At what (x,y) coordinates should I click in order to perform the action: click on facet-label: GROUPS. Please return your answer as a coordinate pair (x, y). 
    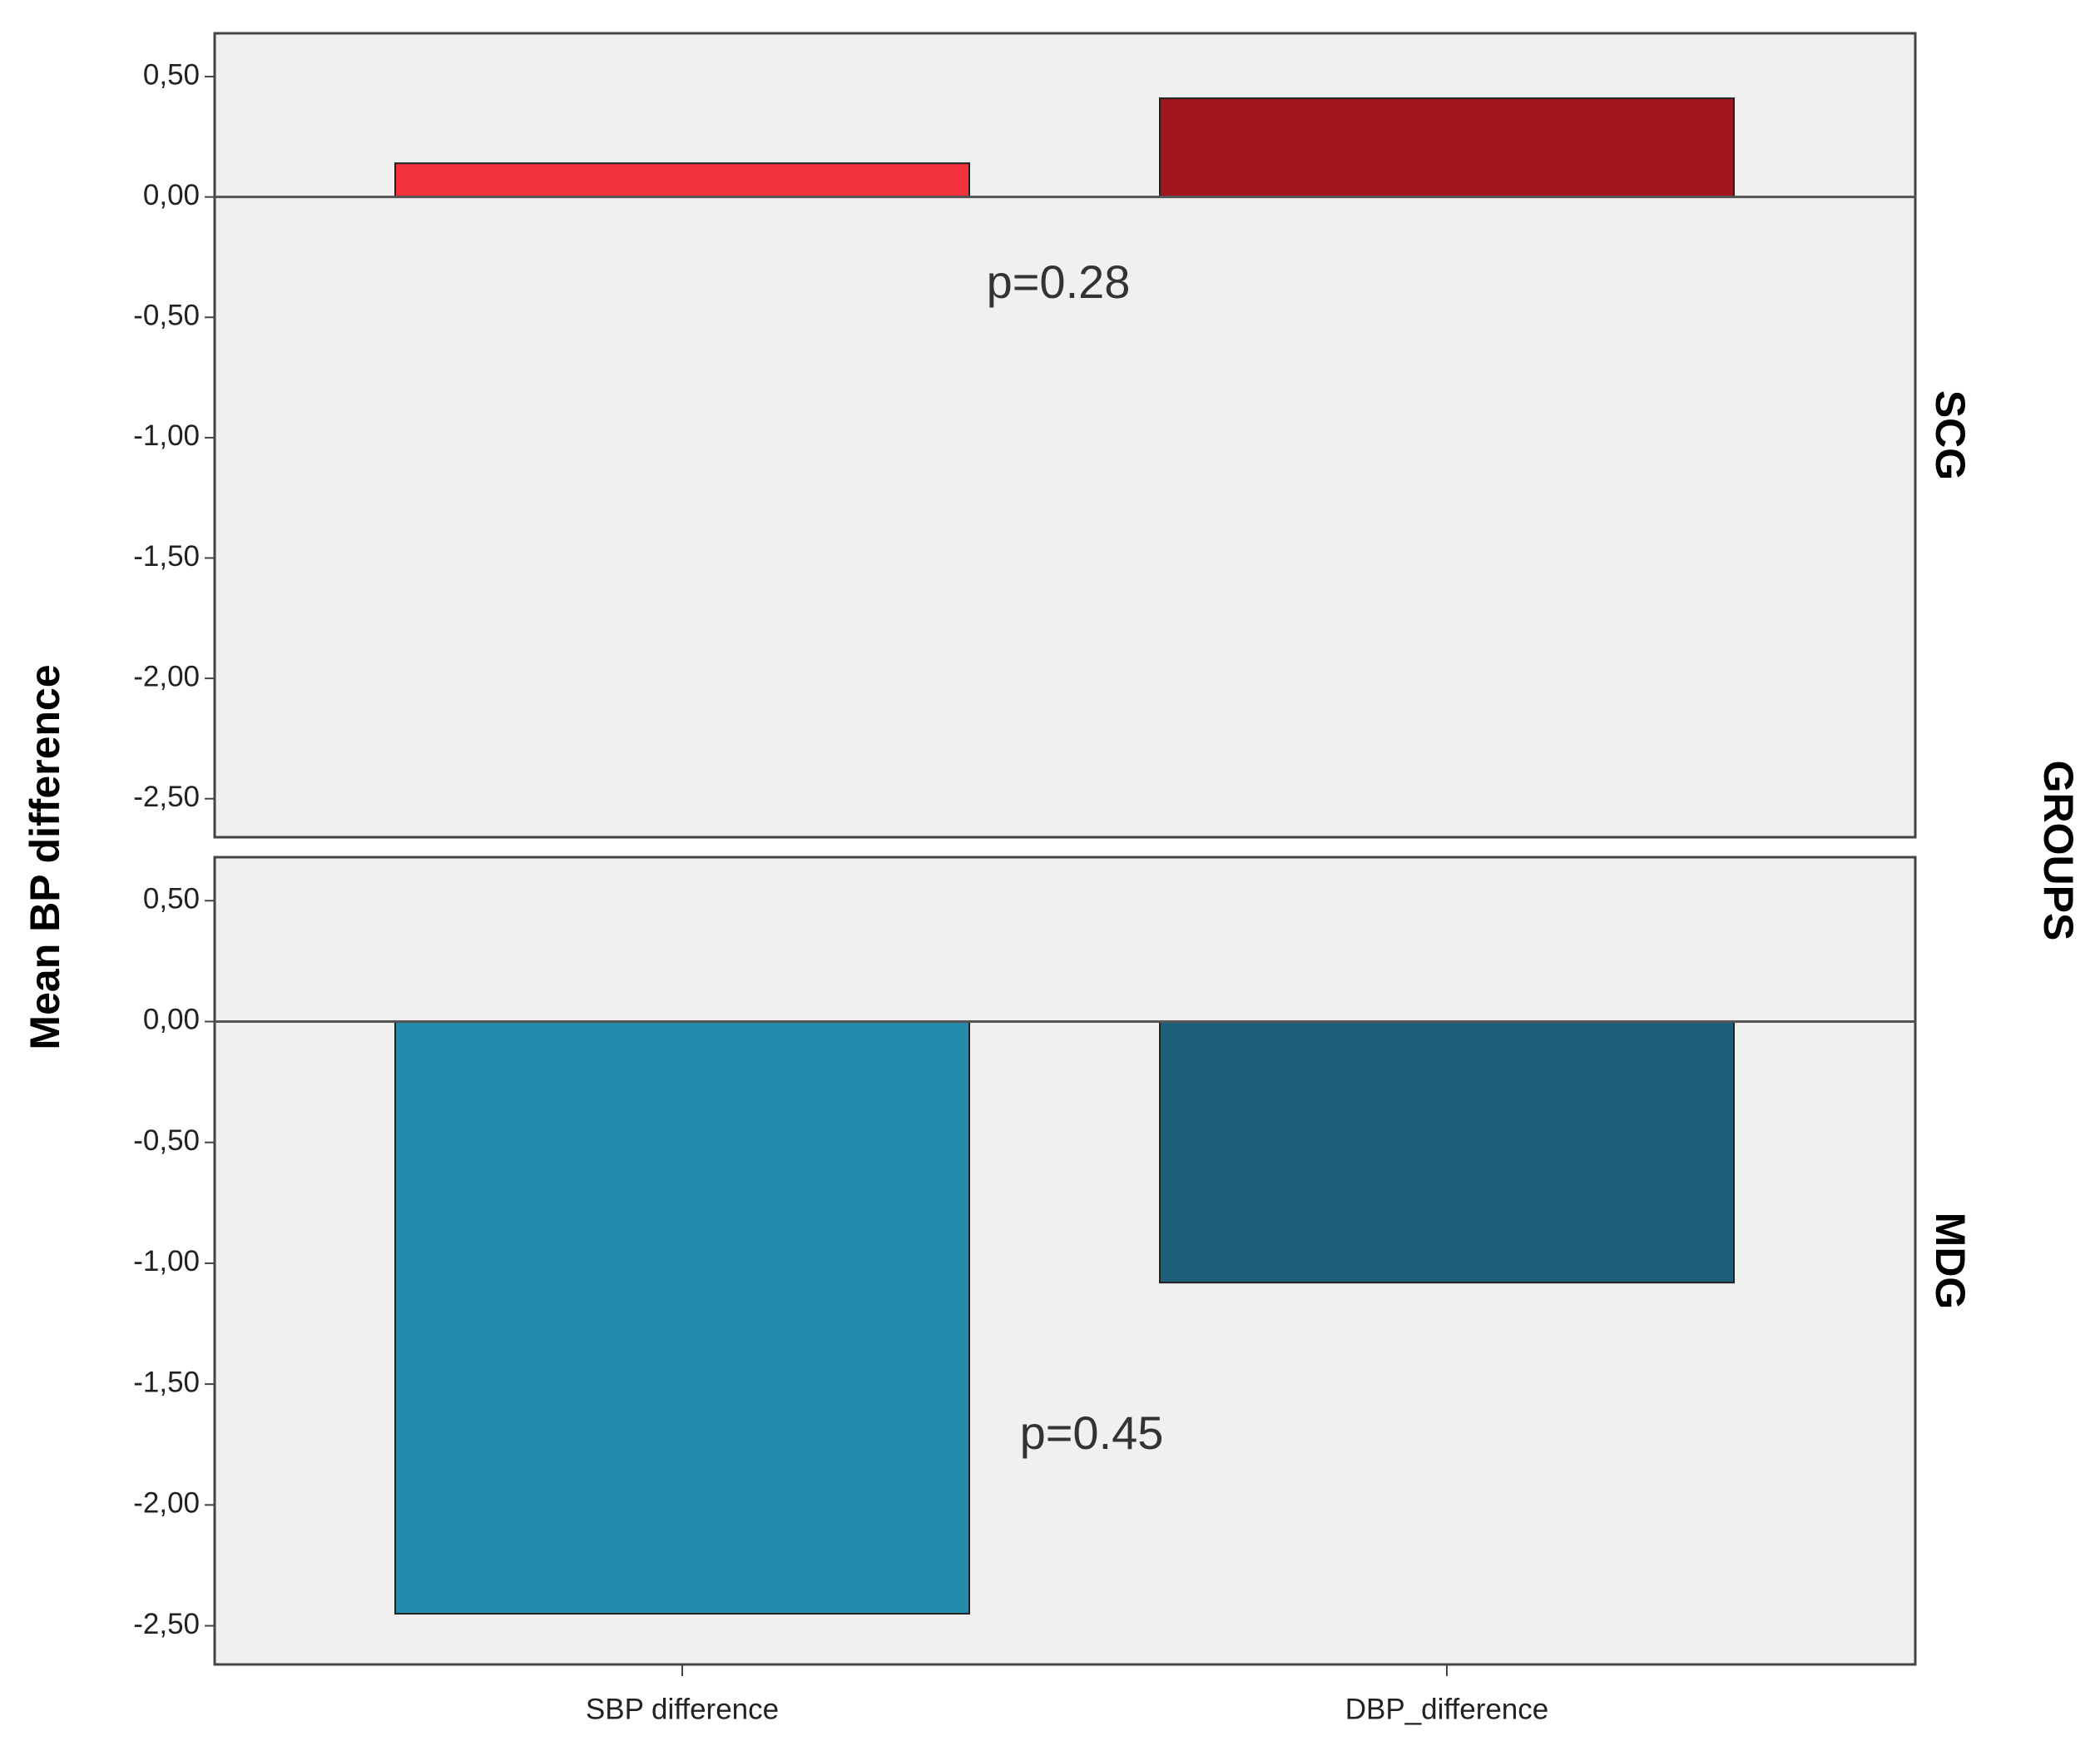
    Looking at the image, I should click on (2058, 851).